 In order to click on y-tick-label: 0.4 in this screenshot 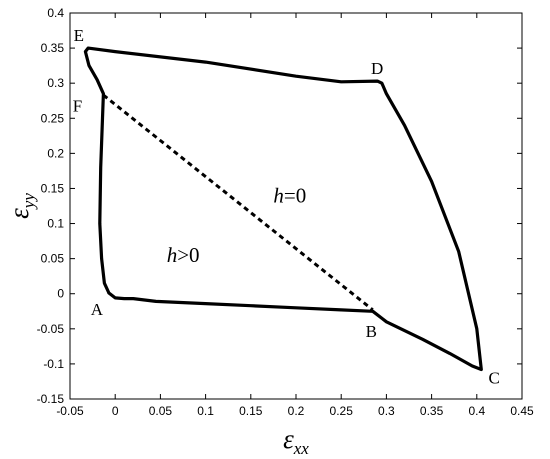, I will do `click(55, 13)`.